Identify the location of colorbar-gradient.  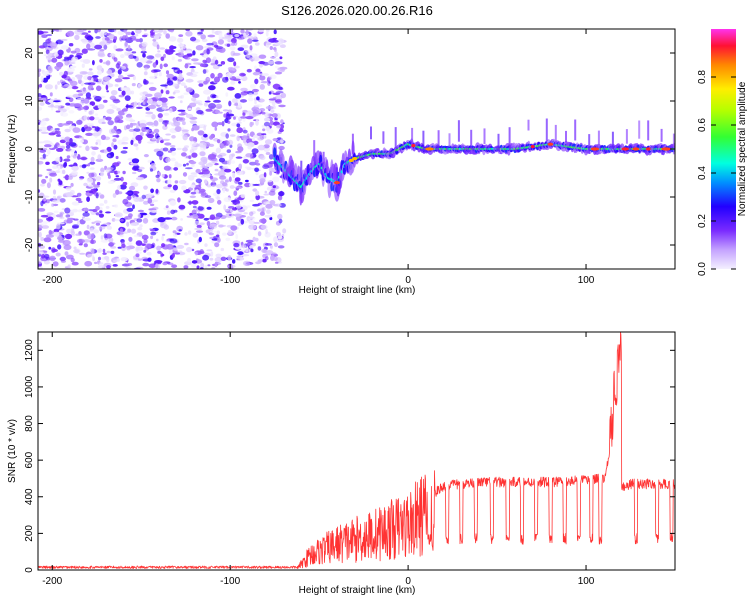
(723, 149).